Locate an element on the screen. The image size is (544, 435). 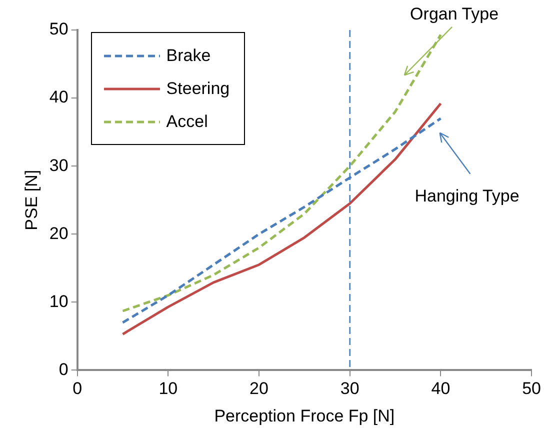
annotation: Hanging Type is located at coordinates (467, 196).